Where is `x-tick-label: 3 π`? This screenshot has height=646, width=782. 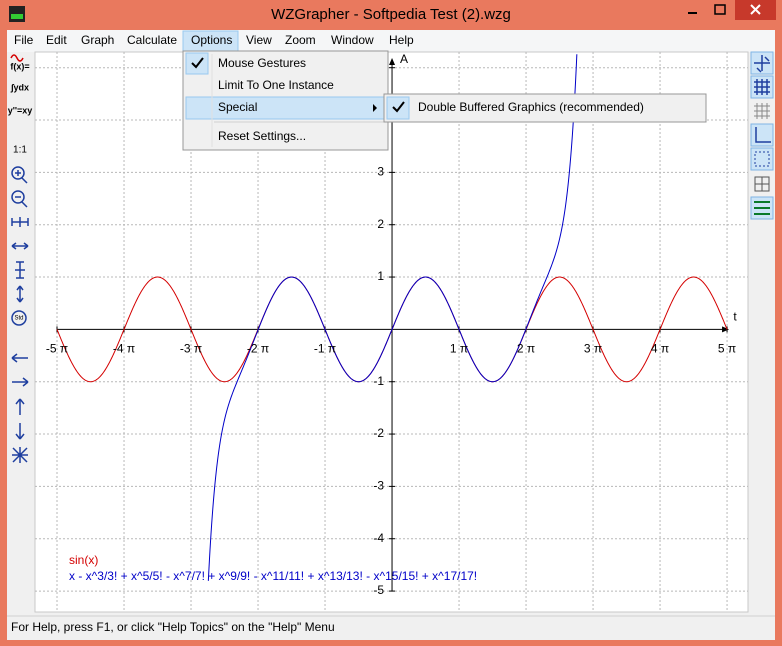
x-tick-label: 3 π is located at coordinates (593, 349).